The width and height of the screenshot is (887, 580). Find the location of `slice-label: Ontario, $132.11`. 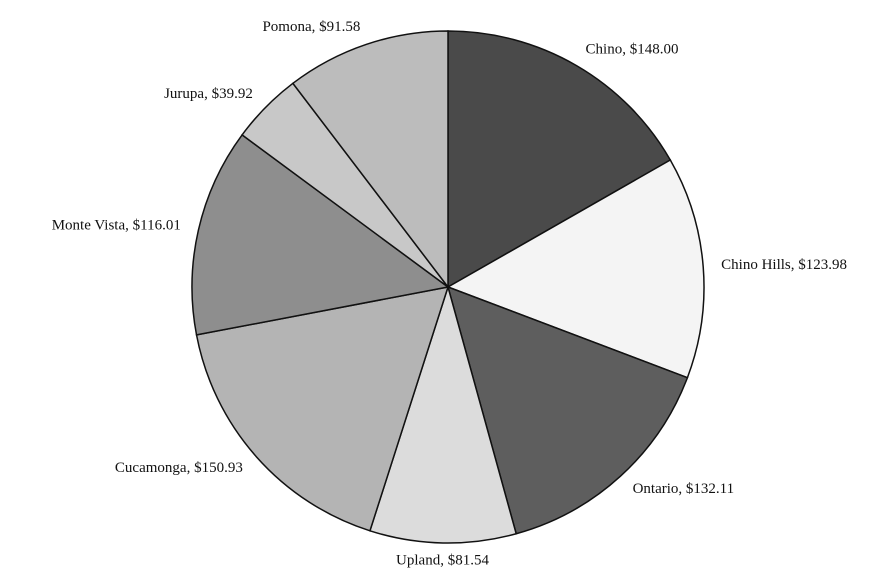

slice-label: Ontario, $132.11 is located at coordinates (684, 489).